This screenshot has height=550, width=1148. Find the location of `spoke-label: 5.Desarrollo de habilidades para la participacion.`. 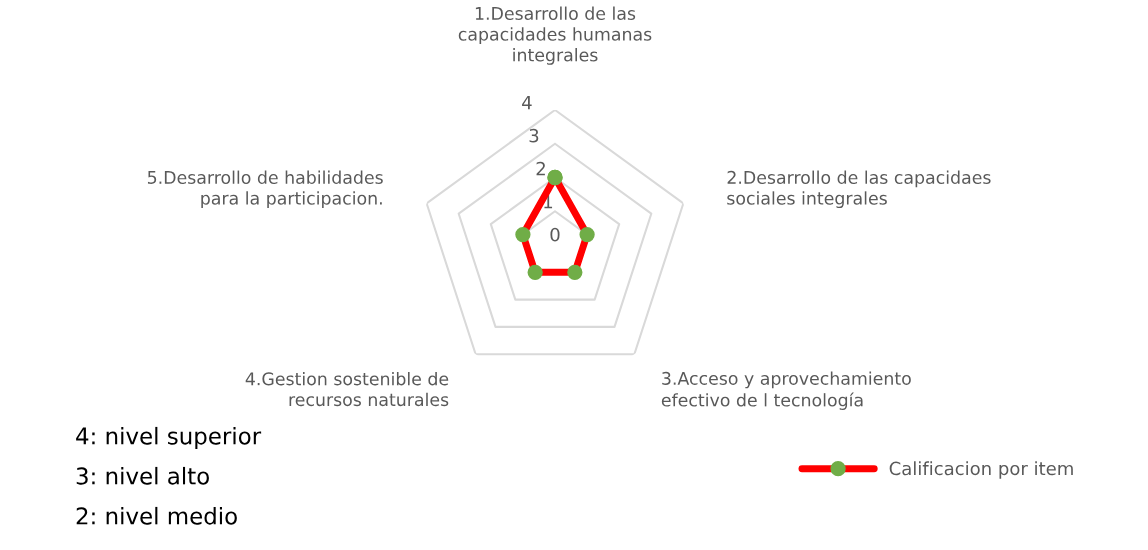

spoke-label: 5.Desarrollo de habilidades para la participacion. is located at coordinates (265, 189).